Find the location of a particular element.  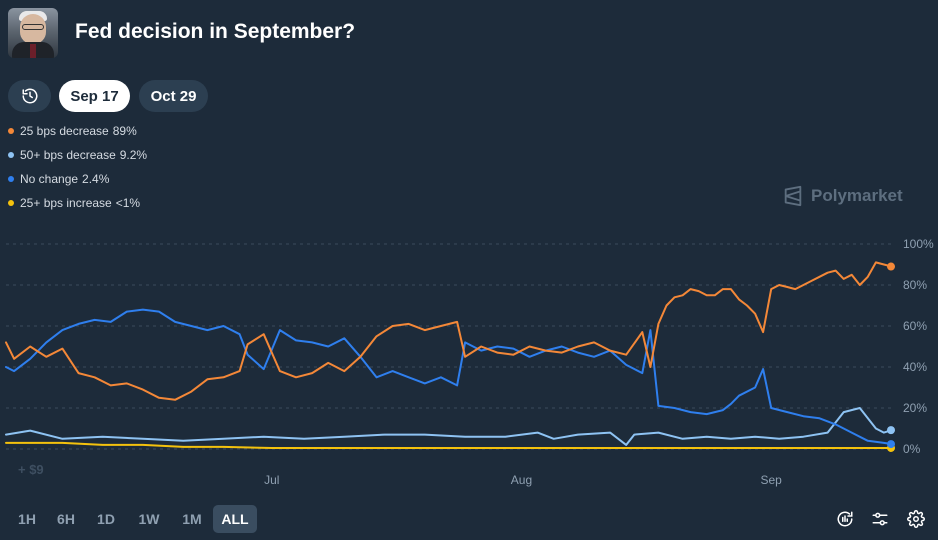

range-1h-button: 1H is located at coordinates (27, 519).